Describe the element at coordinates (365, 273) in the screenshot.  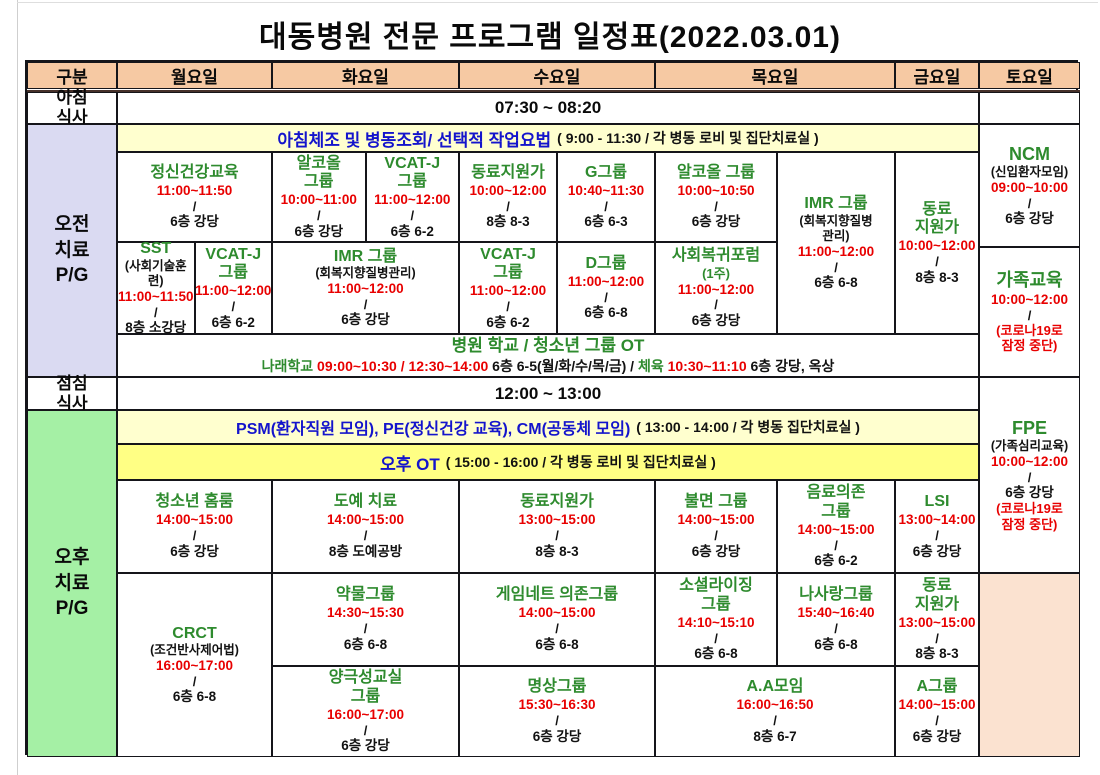
I see `program-subtitle: (회복지향질병관리)` at that location.